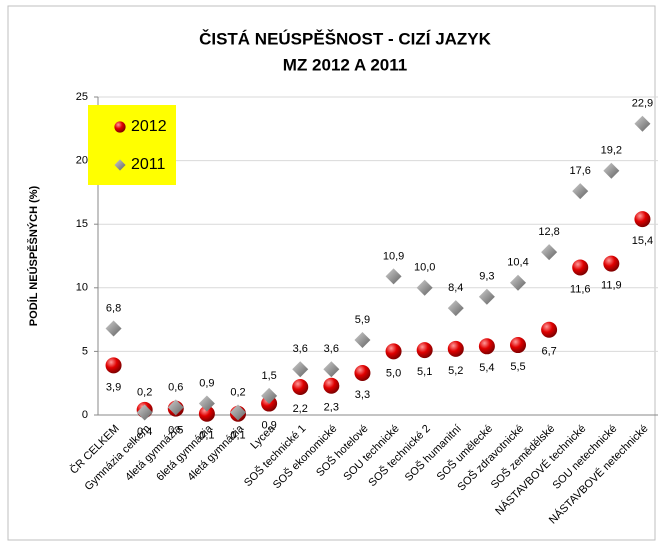  Describe the element at coordinates (85, 415) in the screenshot. I see `y-tick-label: 0` at that location.